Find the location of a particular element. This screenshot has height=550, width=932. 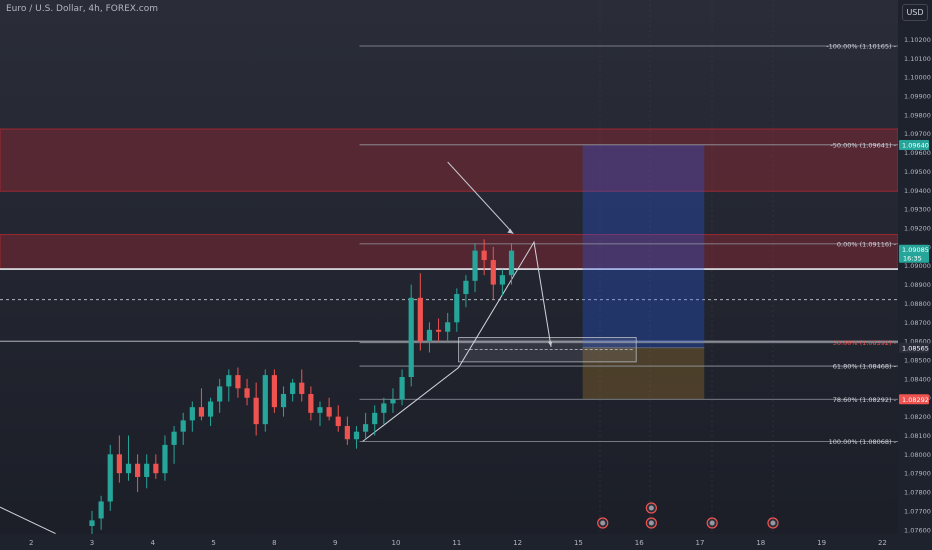

fib-label: 50.00% (1.08592) - is located at coordinates (865, 343).